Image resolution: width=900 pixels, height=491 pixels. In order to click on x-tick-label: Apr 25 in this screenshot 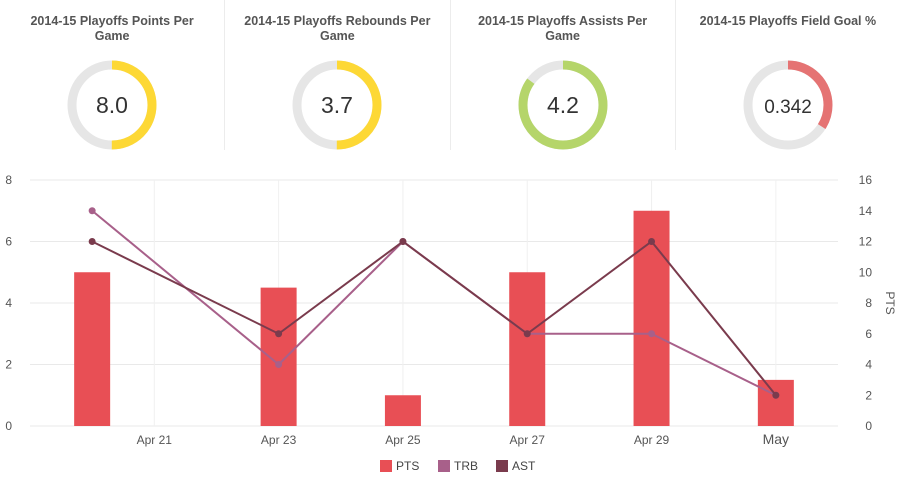, I will do `click(403, 440)`.